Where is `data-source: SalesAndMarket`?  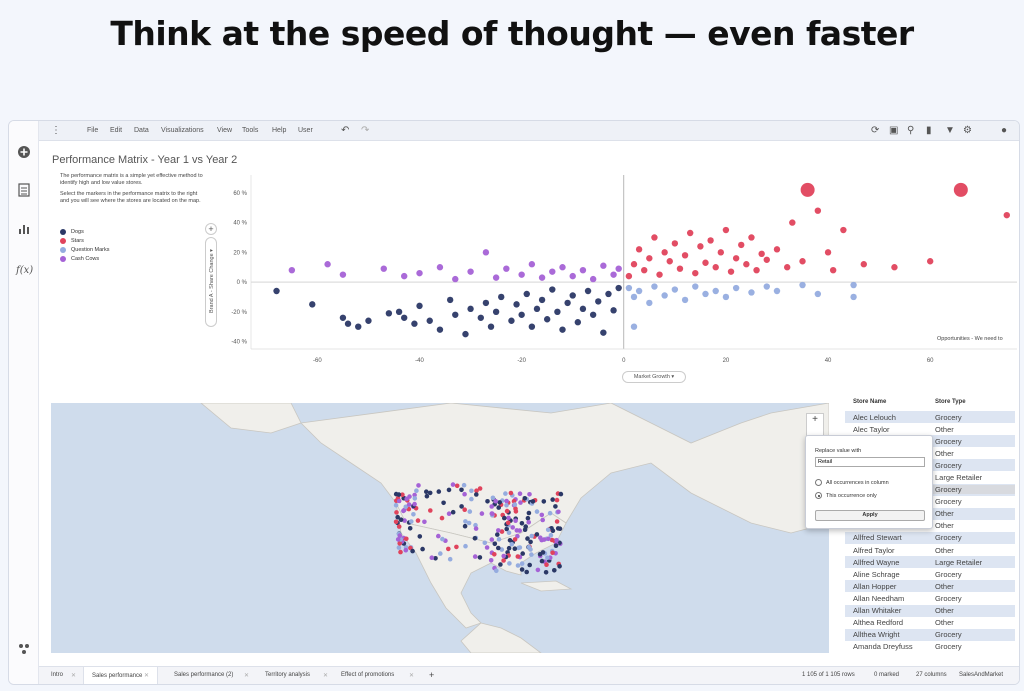
data-source: SalesAndMarket is located at coordinates (981, 675).